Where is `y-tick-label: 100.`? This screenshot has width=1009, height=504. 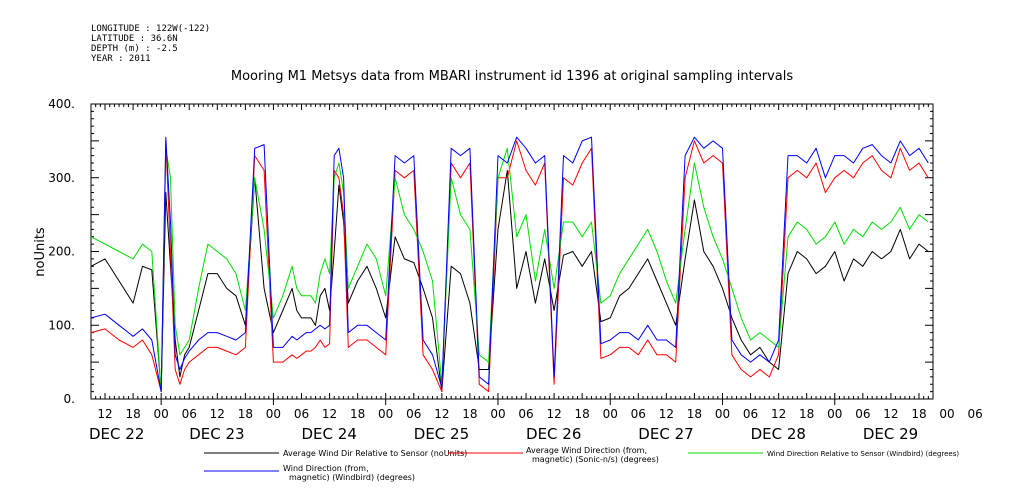 y-tick-label: 100. is located at coordinates (61, 325).